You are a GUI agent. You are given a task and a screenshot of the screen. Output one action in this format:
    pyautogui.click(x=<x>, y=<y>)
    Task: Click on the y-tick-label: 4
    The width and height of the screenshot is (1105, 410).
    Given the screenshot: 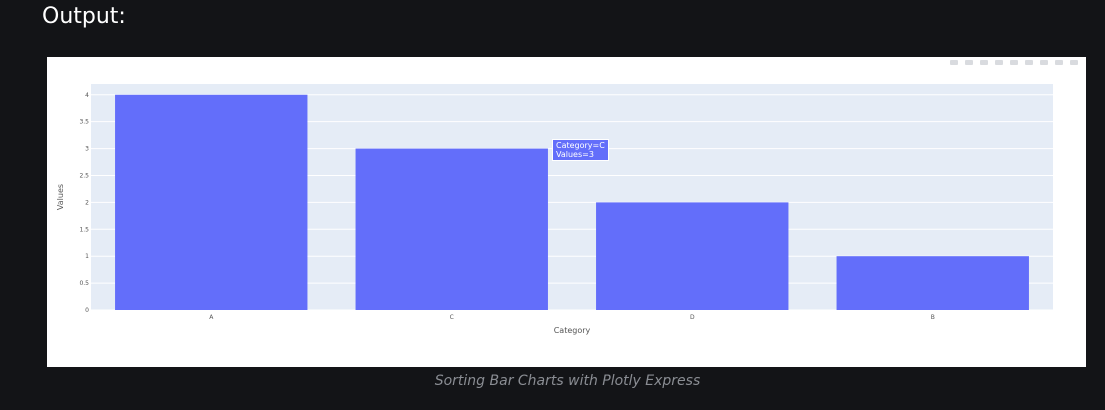 What is the action you would take?
    pyautogui.click(x=87, y=95)
    